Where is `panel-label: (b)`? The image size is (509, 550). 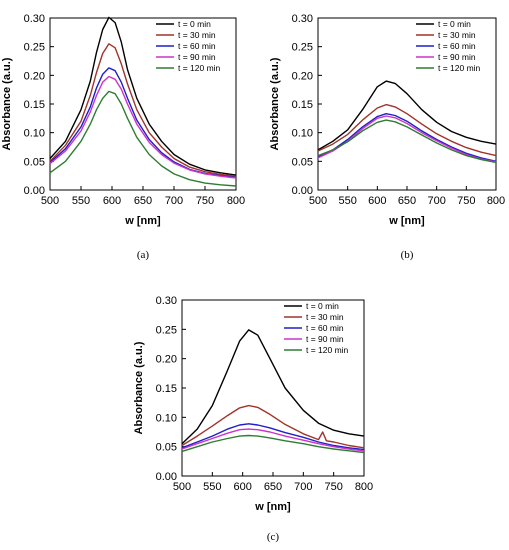 panel-label: (b) is located at coordinates (407, 255).